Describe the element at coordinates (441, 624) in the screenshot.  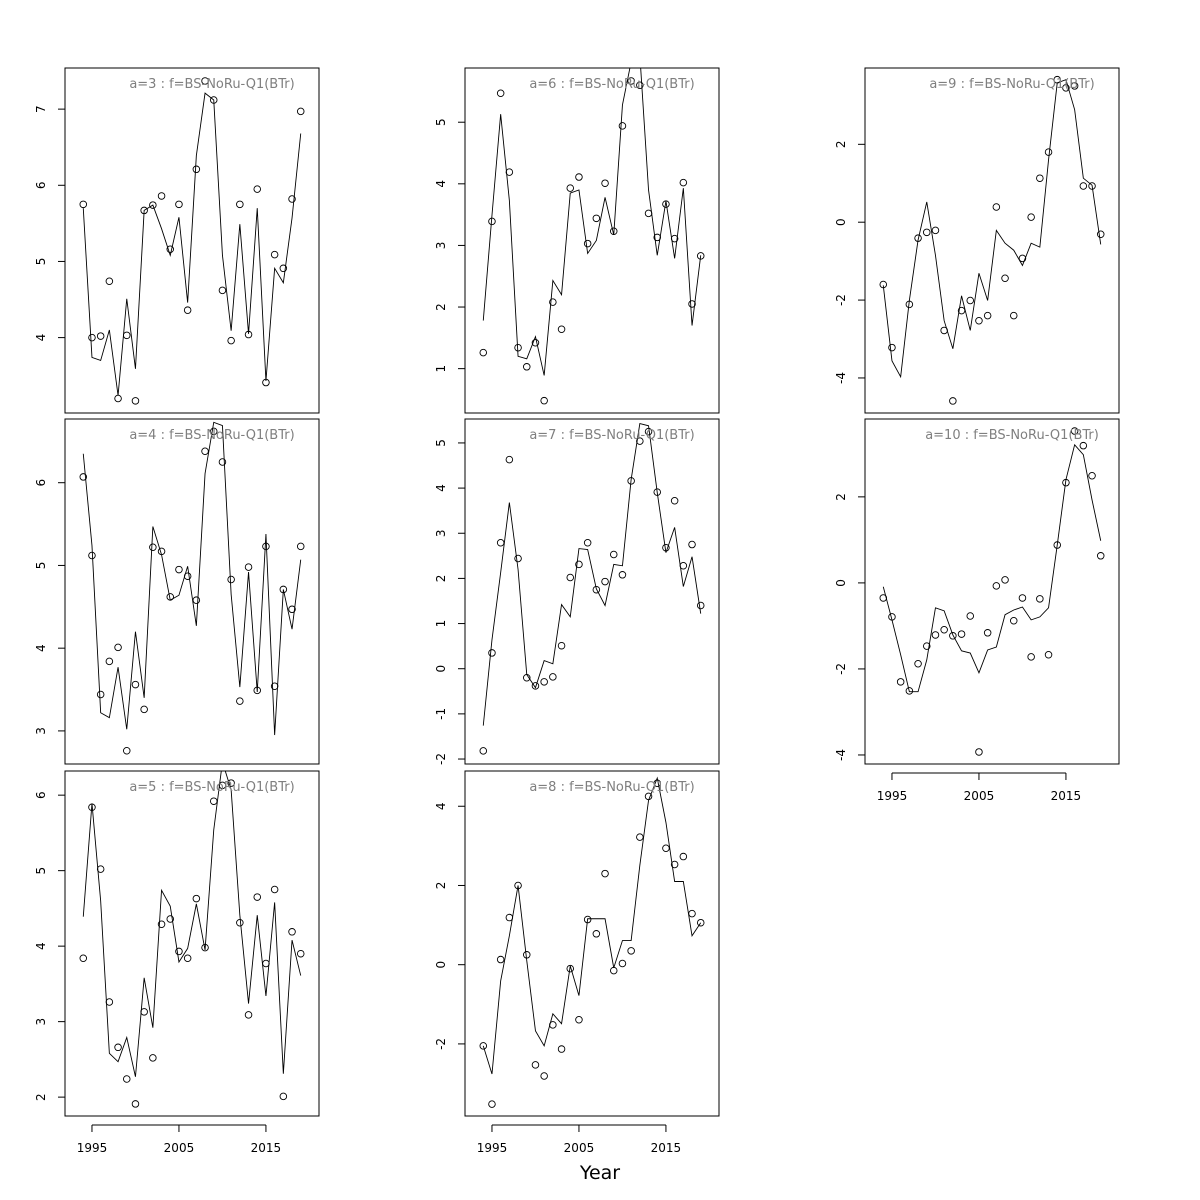
I see `y-tick-label: 1` at that location.